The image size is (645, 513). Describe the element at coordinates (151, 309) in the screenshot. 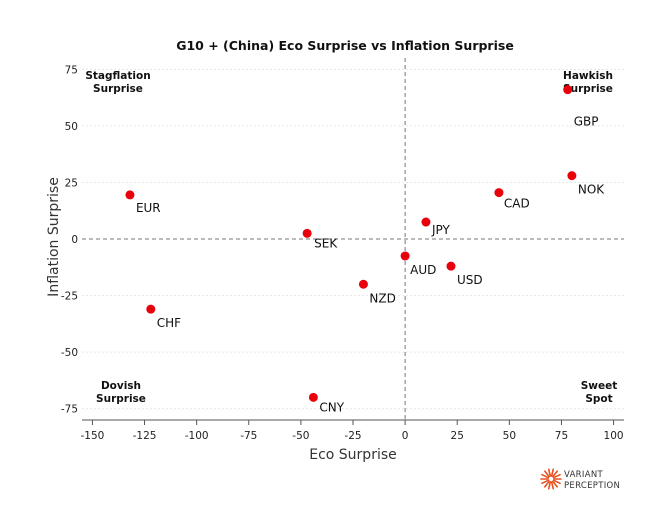

I see `data-point-chf` at that location.